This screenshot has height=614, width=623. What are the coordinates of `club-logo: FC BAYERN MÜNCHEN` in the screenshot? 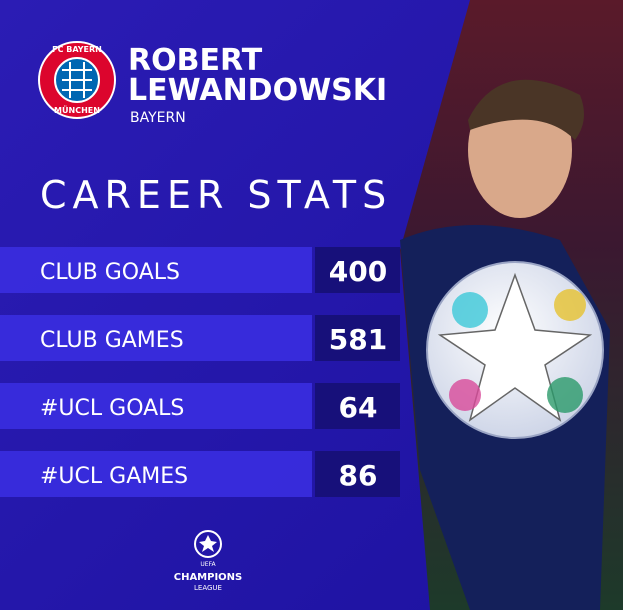 It's located at (77, 80).